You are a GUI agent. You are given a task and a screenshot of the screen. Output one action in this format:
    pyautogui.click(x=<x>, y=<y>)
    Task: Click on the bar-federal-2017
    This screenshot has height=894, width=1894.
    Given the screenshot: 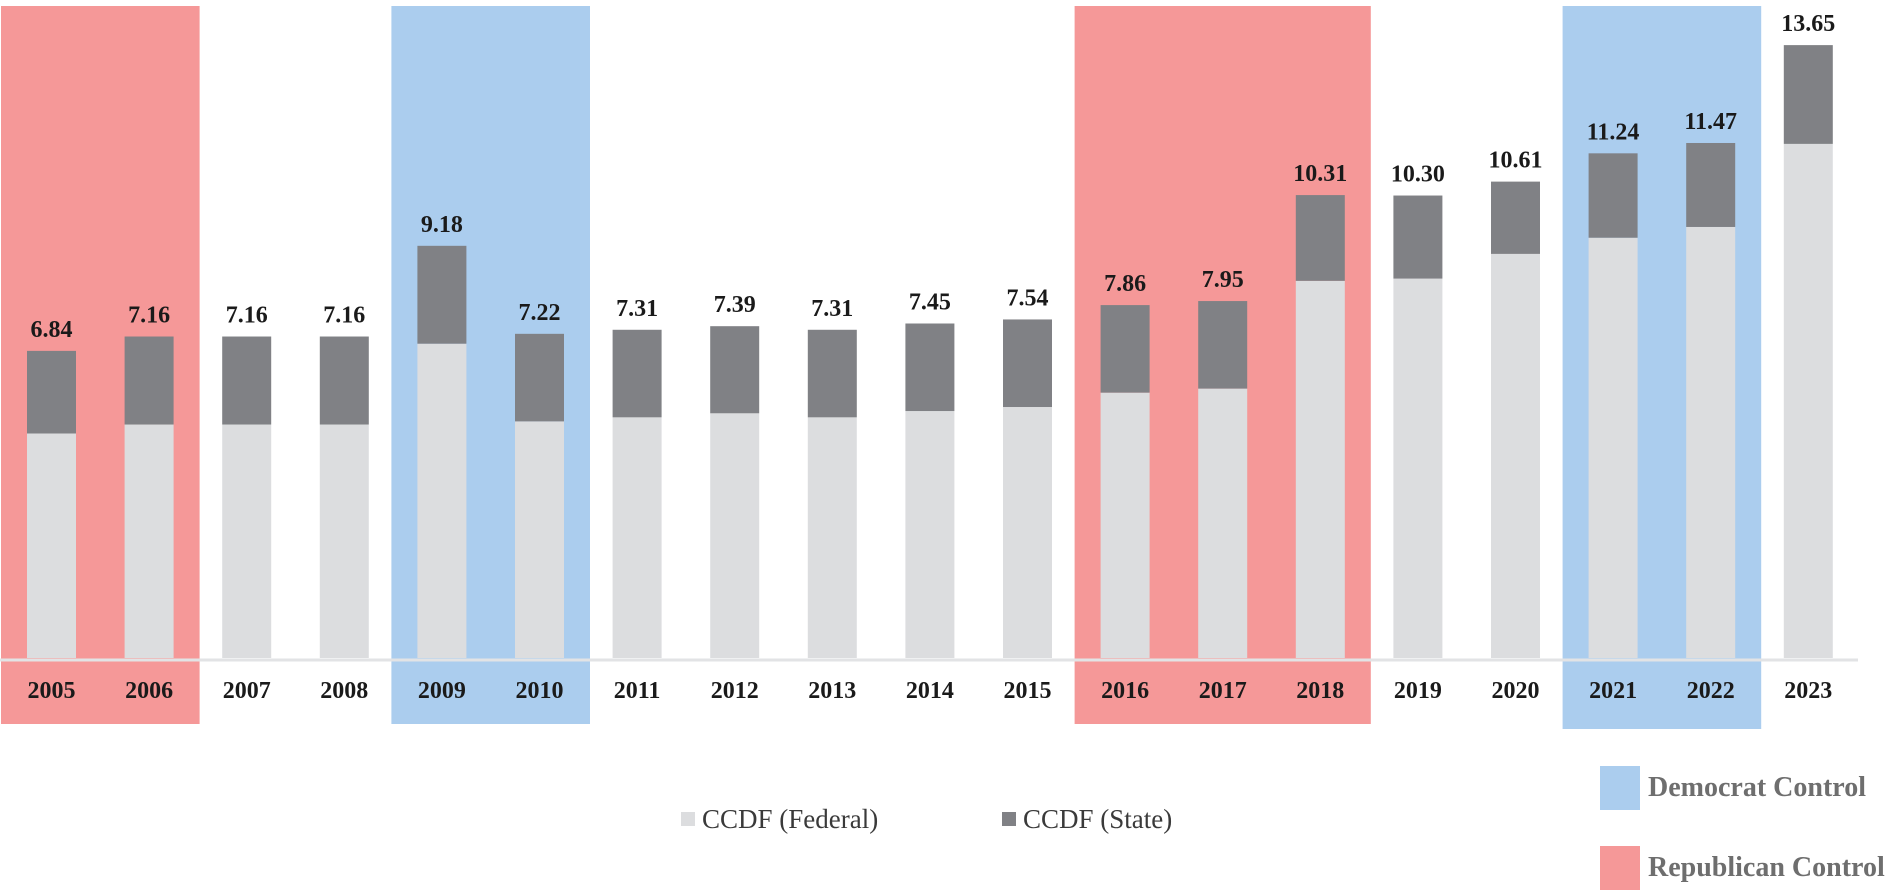 What is the action you would take?
    pyautogui.click(x=1223, y=523)
    